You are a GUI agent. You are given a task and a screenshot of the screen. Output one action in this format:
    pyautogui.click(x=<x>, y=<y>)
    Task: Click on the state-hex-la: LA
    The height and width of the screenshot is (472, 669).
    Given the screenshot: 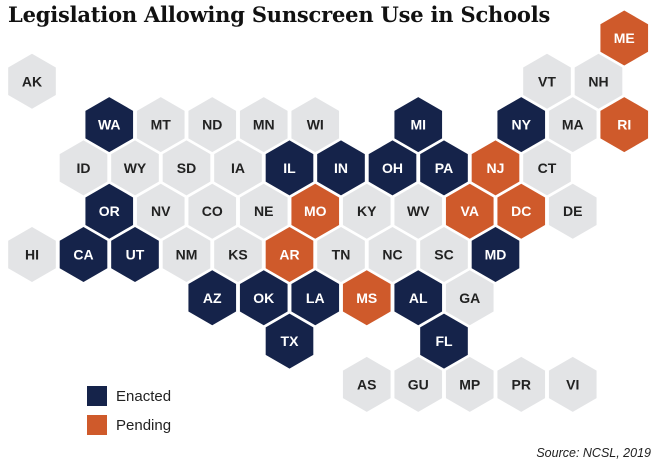 What is the action you would take?
    pyautogui.click(x=315, y=298)
    